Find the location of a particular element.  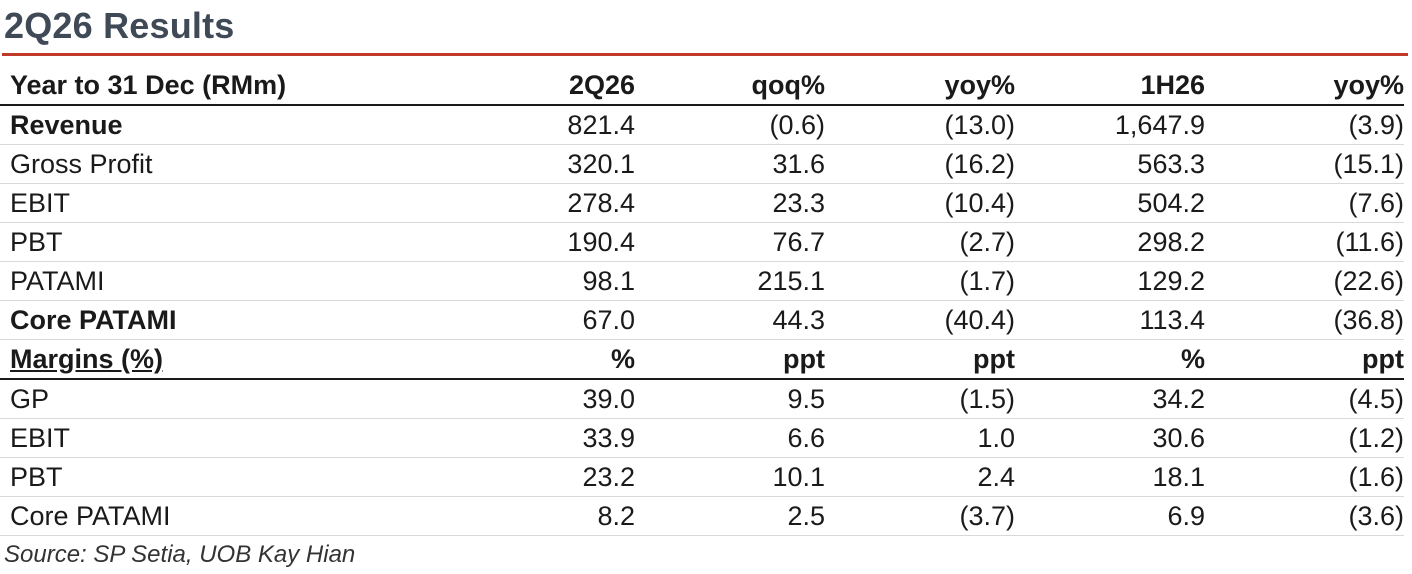

row-value: 23.2 is located at coordinates (547, 477).